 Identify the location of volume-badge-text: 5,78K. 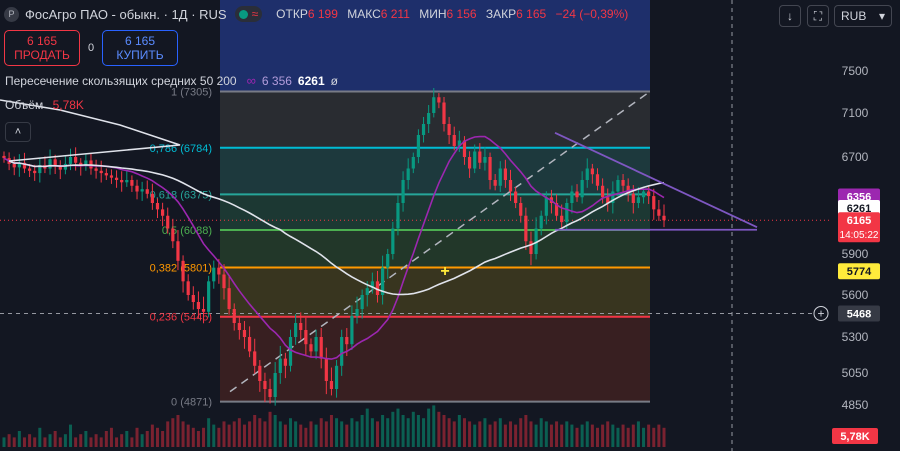
(854, 437).